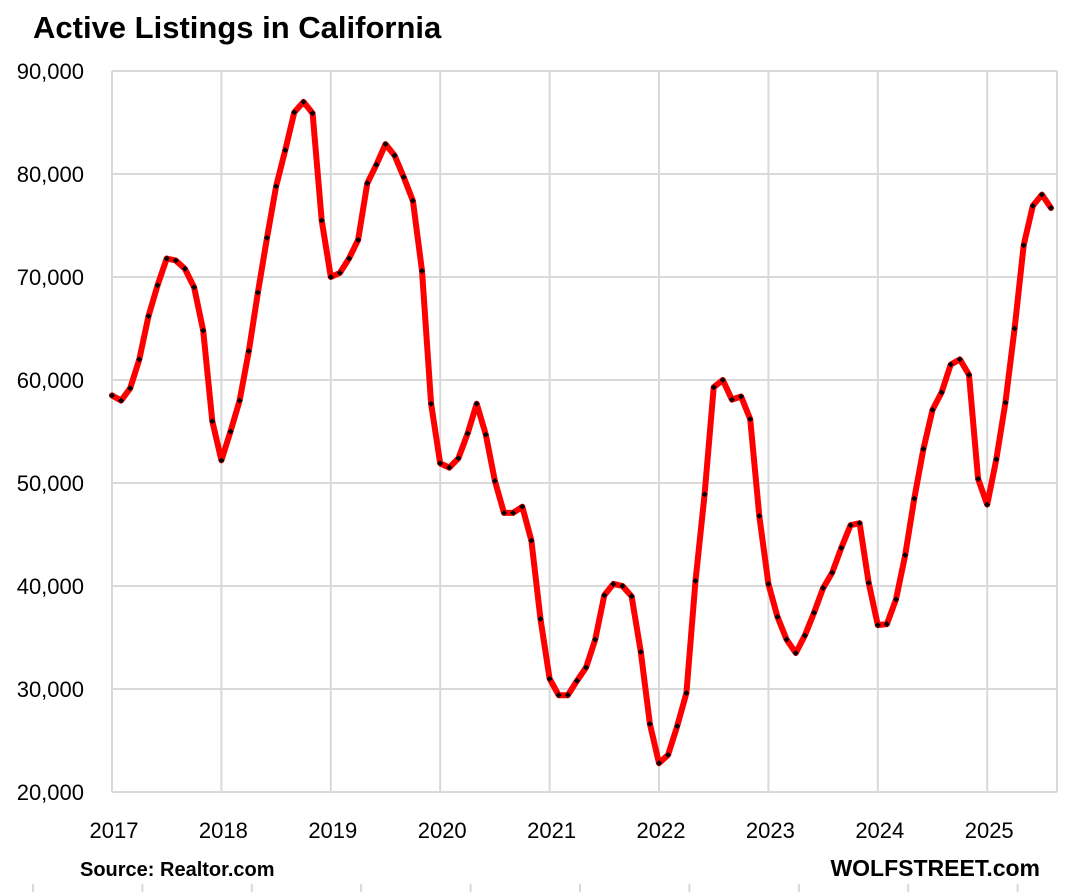  What do you see at coordinates (442, 830) in the screenshot?
I see `x-tick-label: 2020` at bounding box center [442, 830].